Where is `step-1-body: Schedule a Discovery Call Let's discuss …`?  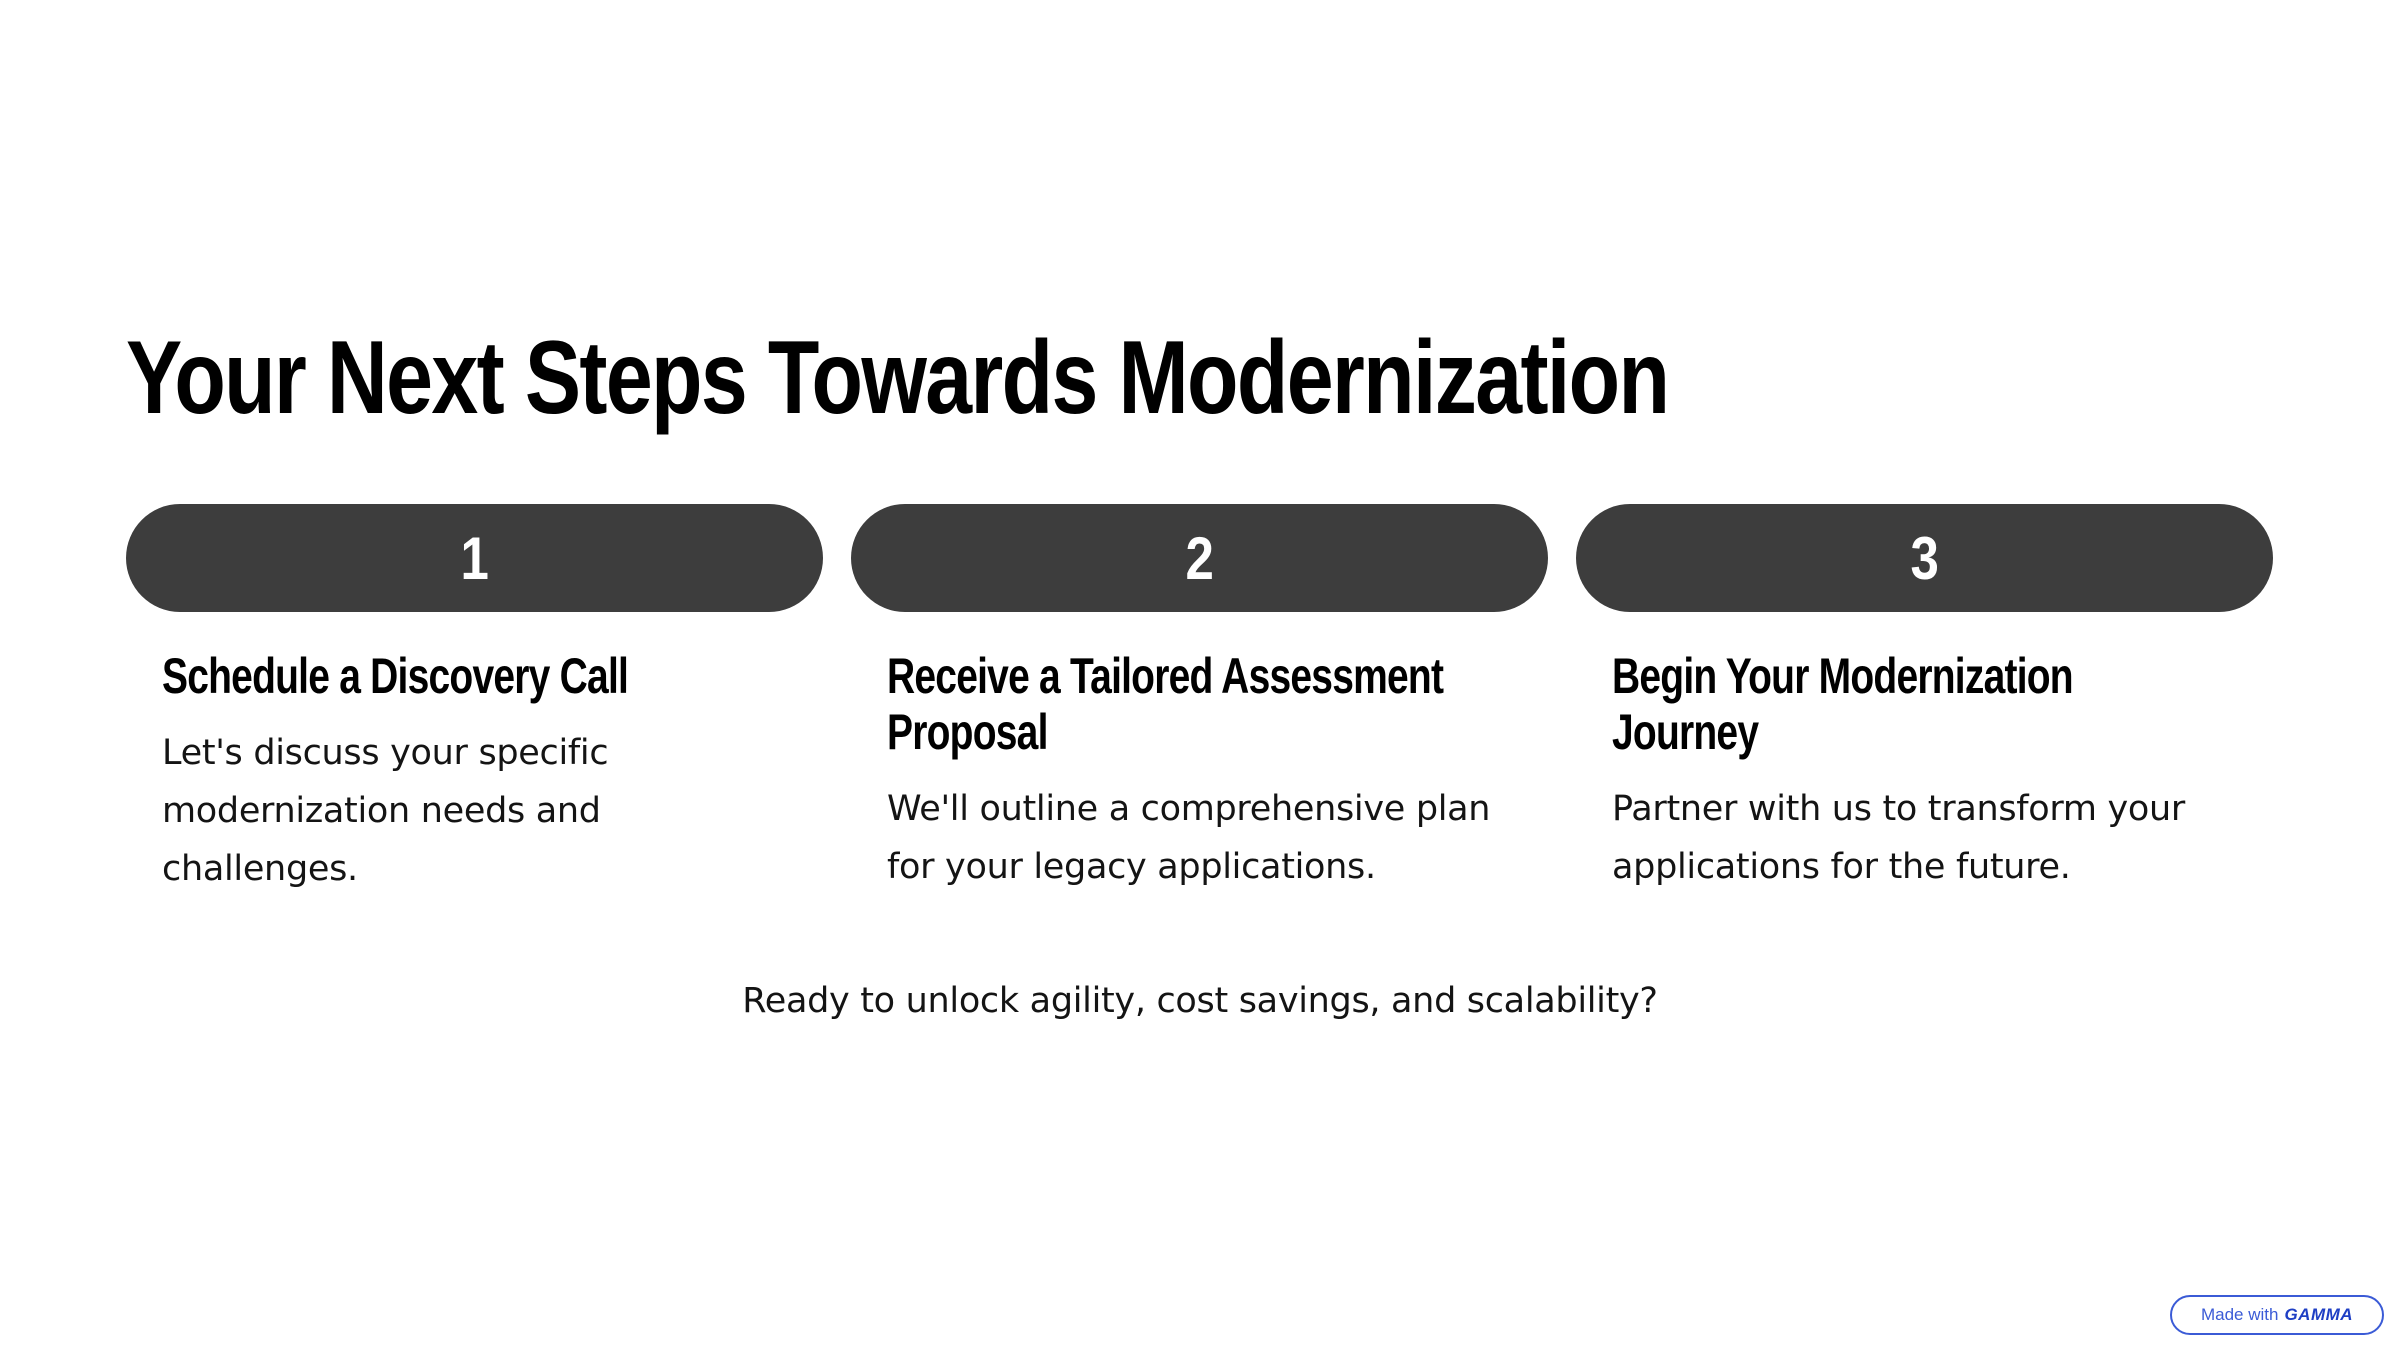 step-1-body: Schedule a Discovery Call Let's discuss … is located at coordinates (474, 755).